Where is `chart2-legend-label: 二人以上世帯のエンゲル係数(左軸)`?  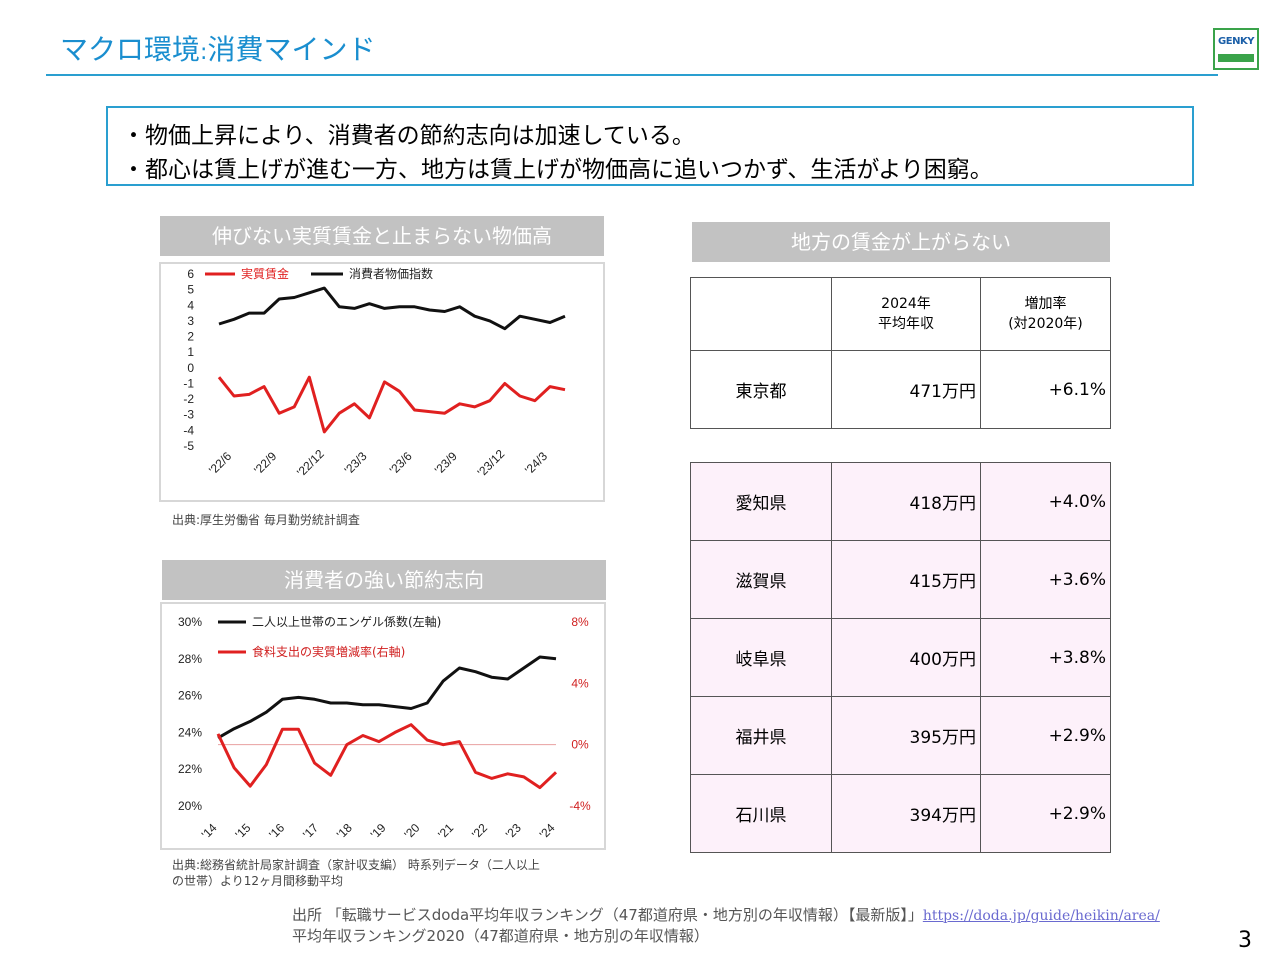
chart2-legend-label: 二人以上世帯のエンゲル係数(左軸) is located at coordinates (346, 621).